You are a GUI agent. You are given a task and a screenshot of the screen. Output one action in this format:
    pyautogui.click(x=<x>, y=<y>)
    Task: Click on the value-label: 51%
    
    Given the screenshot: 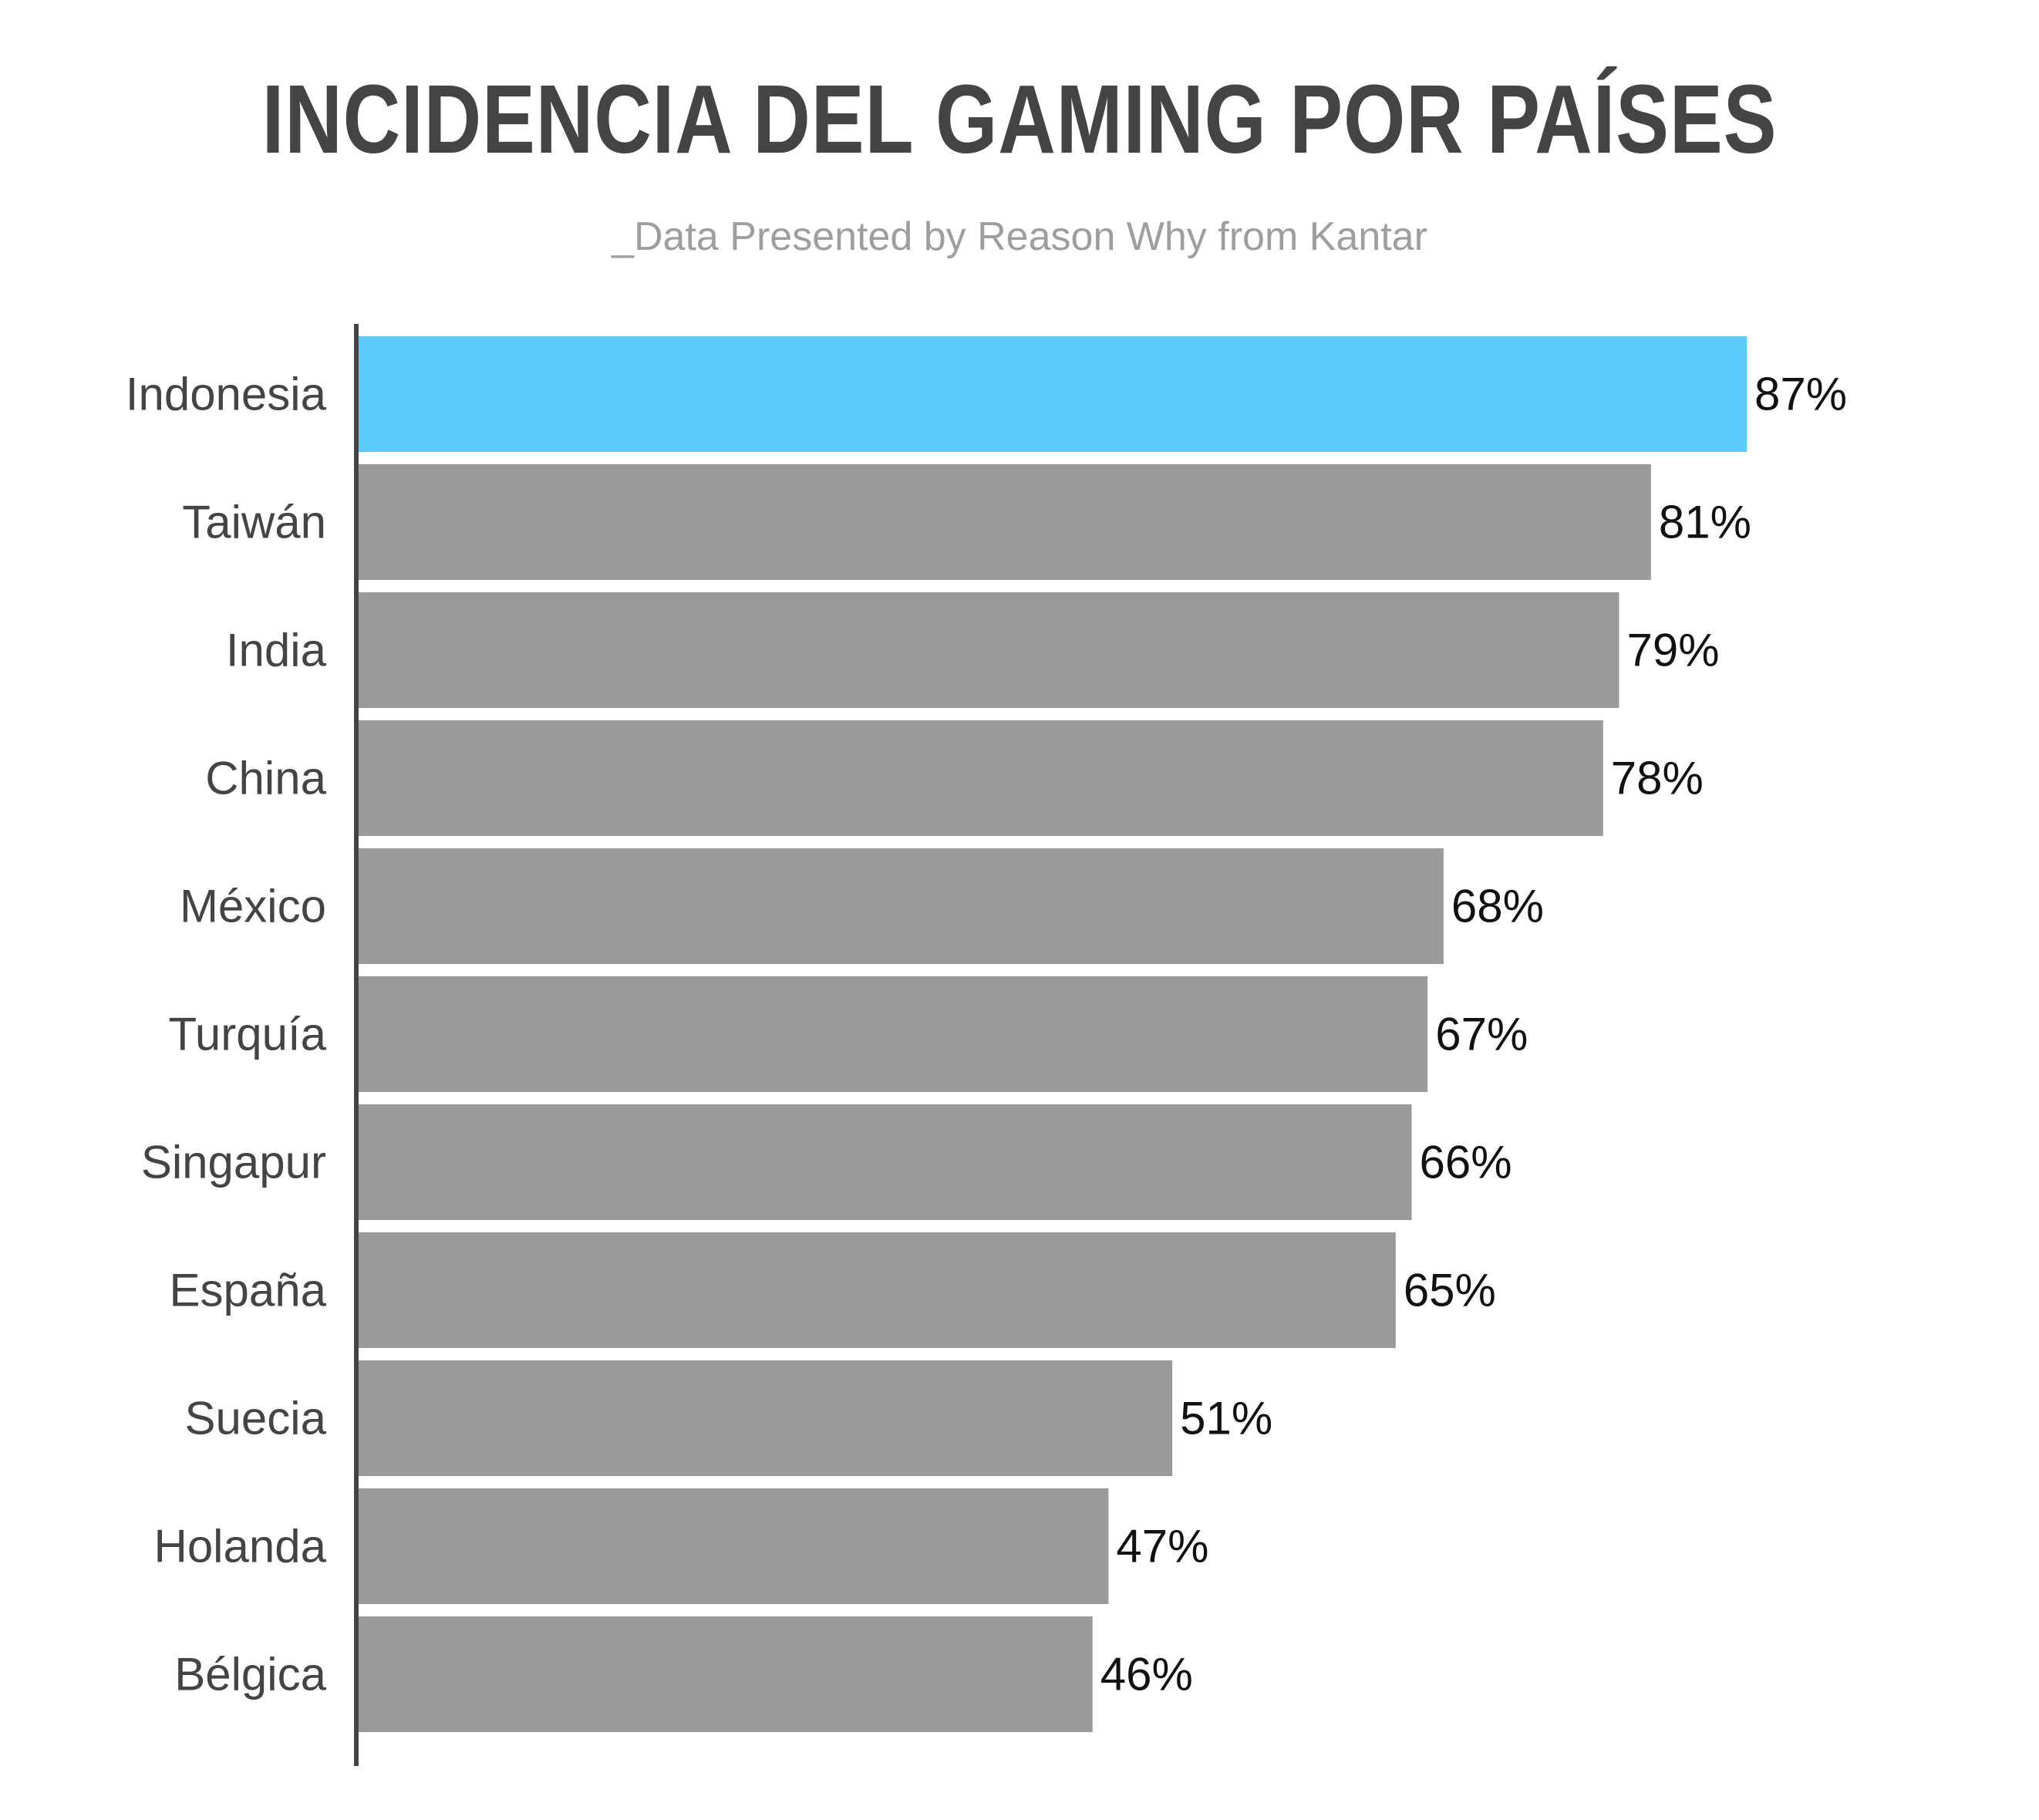 What is the action you would take?
    pyautogui.click(x=1226, y=1419)
    